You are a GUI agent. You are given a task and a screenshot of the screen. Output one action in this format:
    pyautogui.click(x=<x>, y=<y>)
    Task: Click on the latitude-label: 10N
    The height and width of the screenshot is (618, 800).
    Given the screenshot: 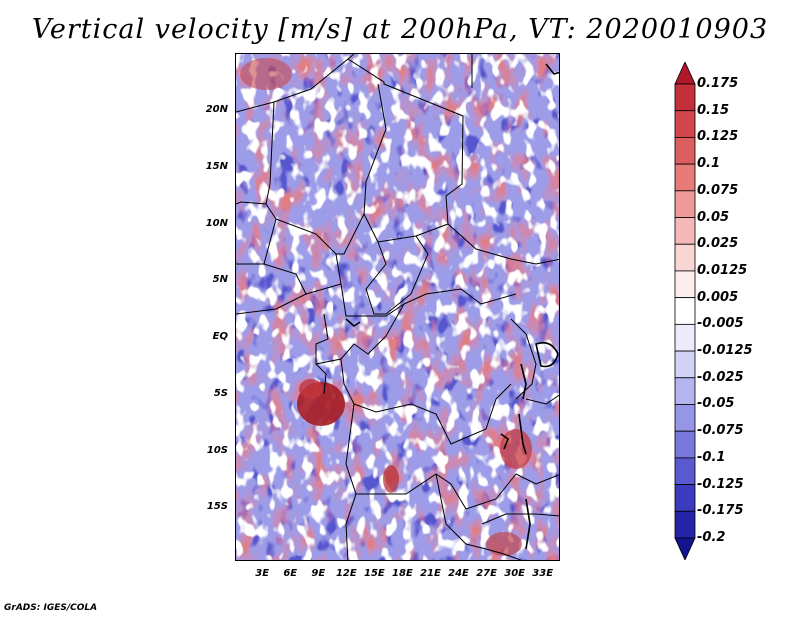 What is the action you would take?
    pyautogui.click(x=216, y=223)
    